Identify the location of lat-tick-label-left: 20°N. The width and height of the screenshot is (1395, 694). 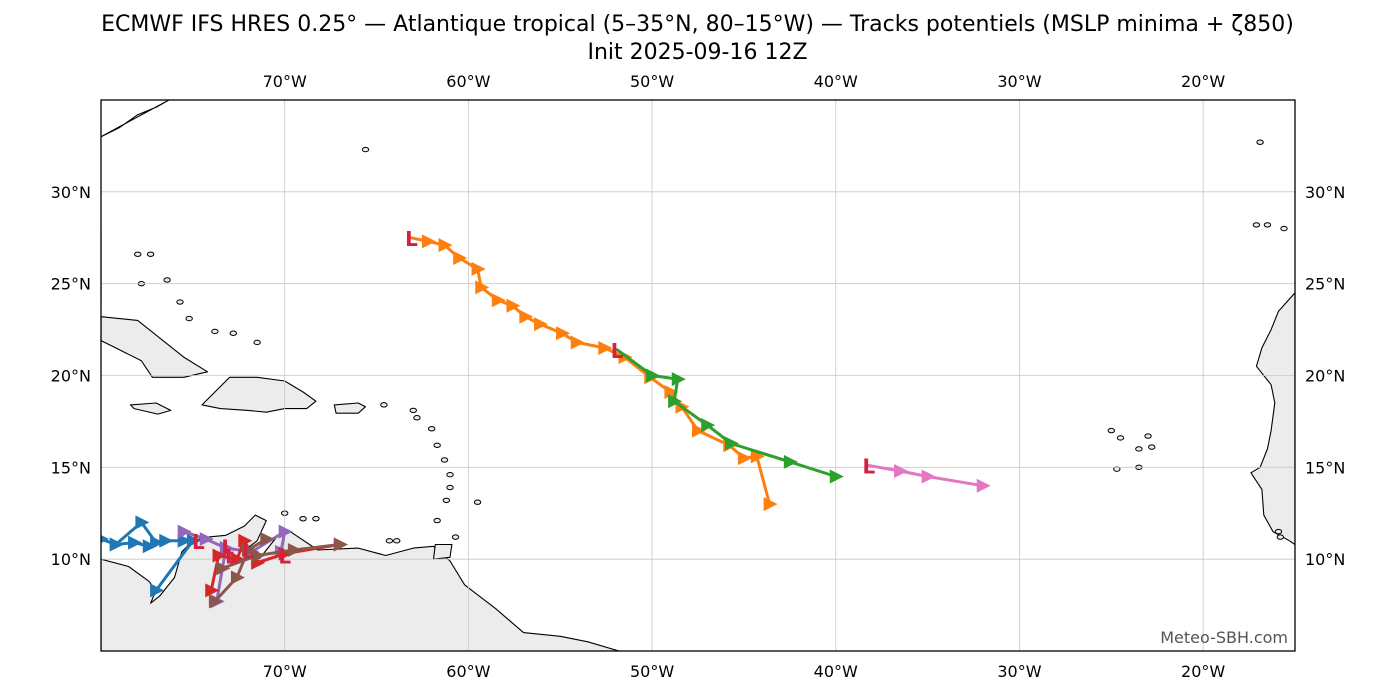
(71, 376).